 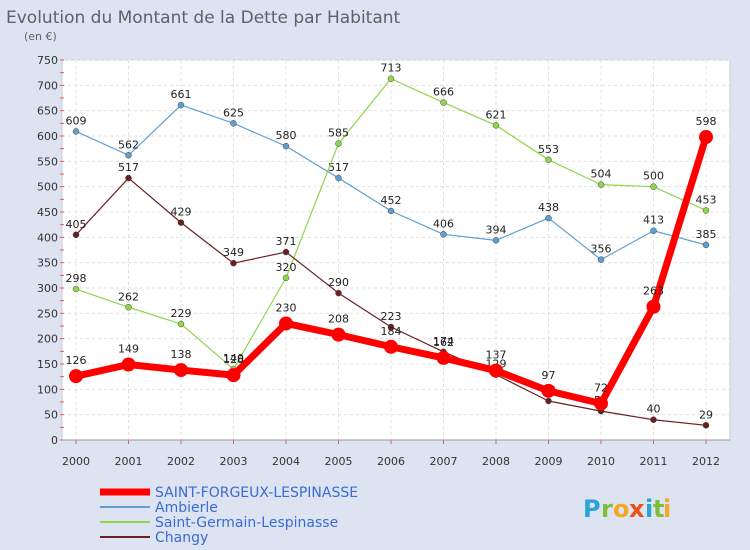 I want to click on legend-label: Saint-Germain-Lespinasse, so click(x=246, y=523).